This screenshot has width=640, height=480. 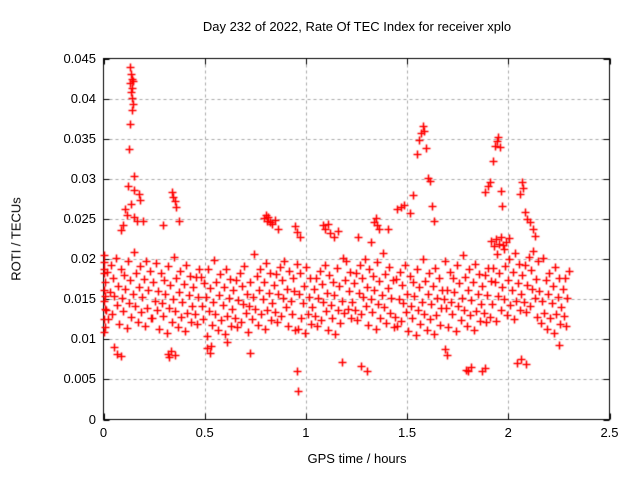 What do you see at coordinates (83, 259) in the screenshot?
I see `y-tick-label: 0.02` at bounding box center [83, 259].